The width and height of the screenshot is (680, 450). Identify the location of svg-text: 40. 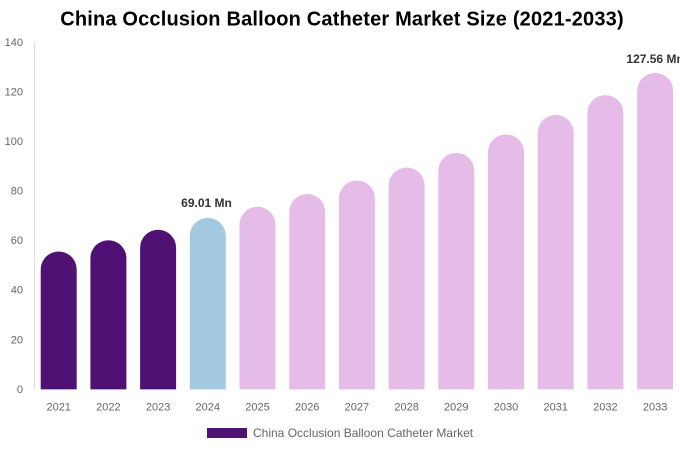
(17, 291).